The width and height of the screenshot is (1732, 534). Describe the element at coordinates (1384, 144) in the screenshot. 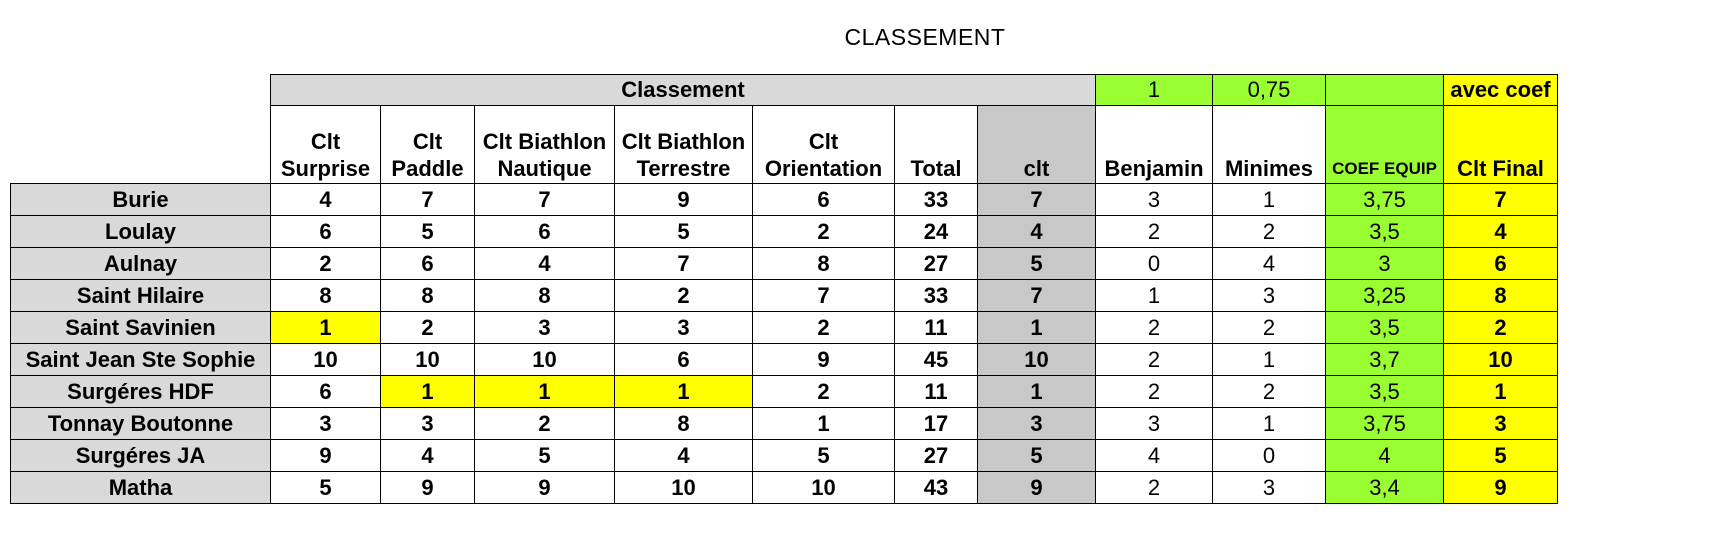

I see `col-header-coef-equip: COEF EQUIP` at that location.